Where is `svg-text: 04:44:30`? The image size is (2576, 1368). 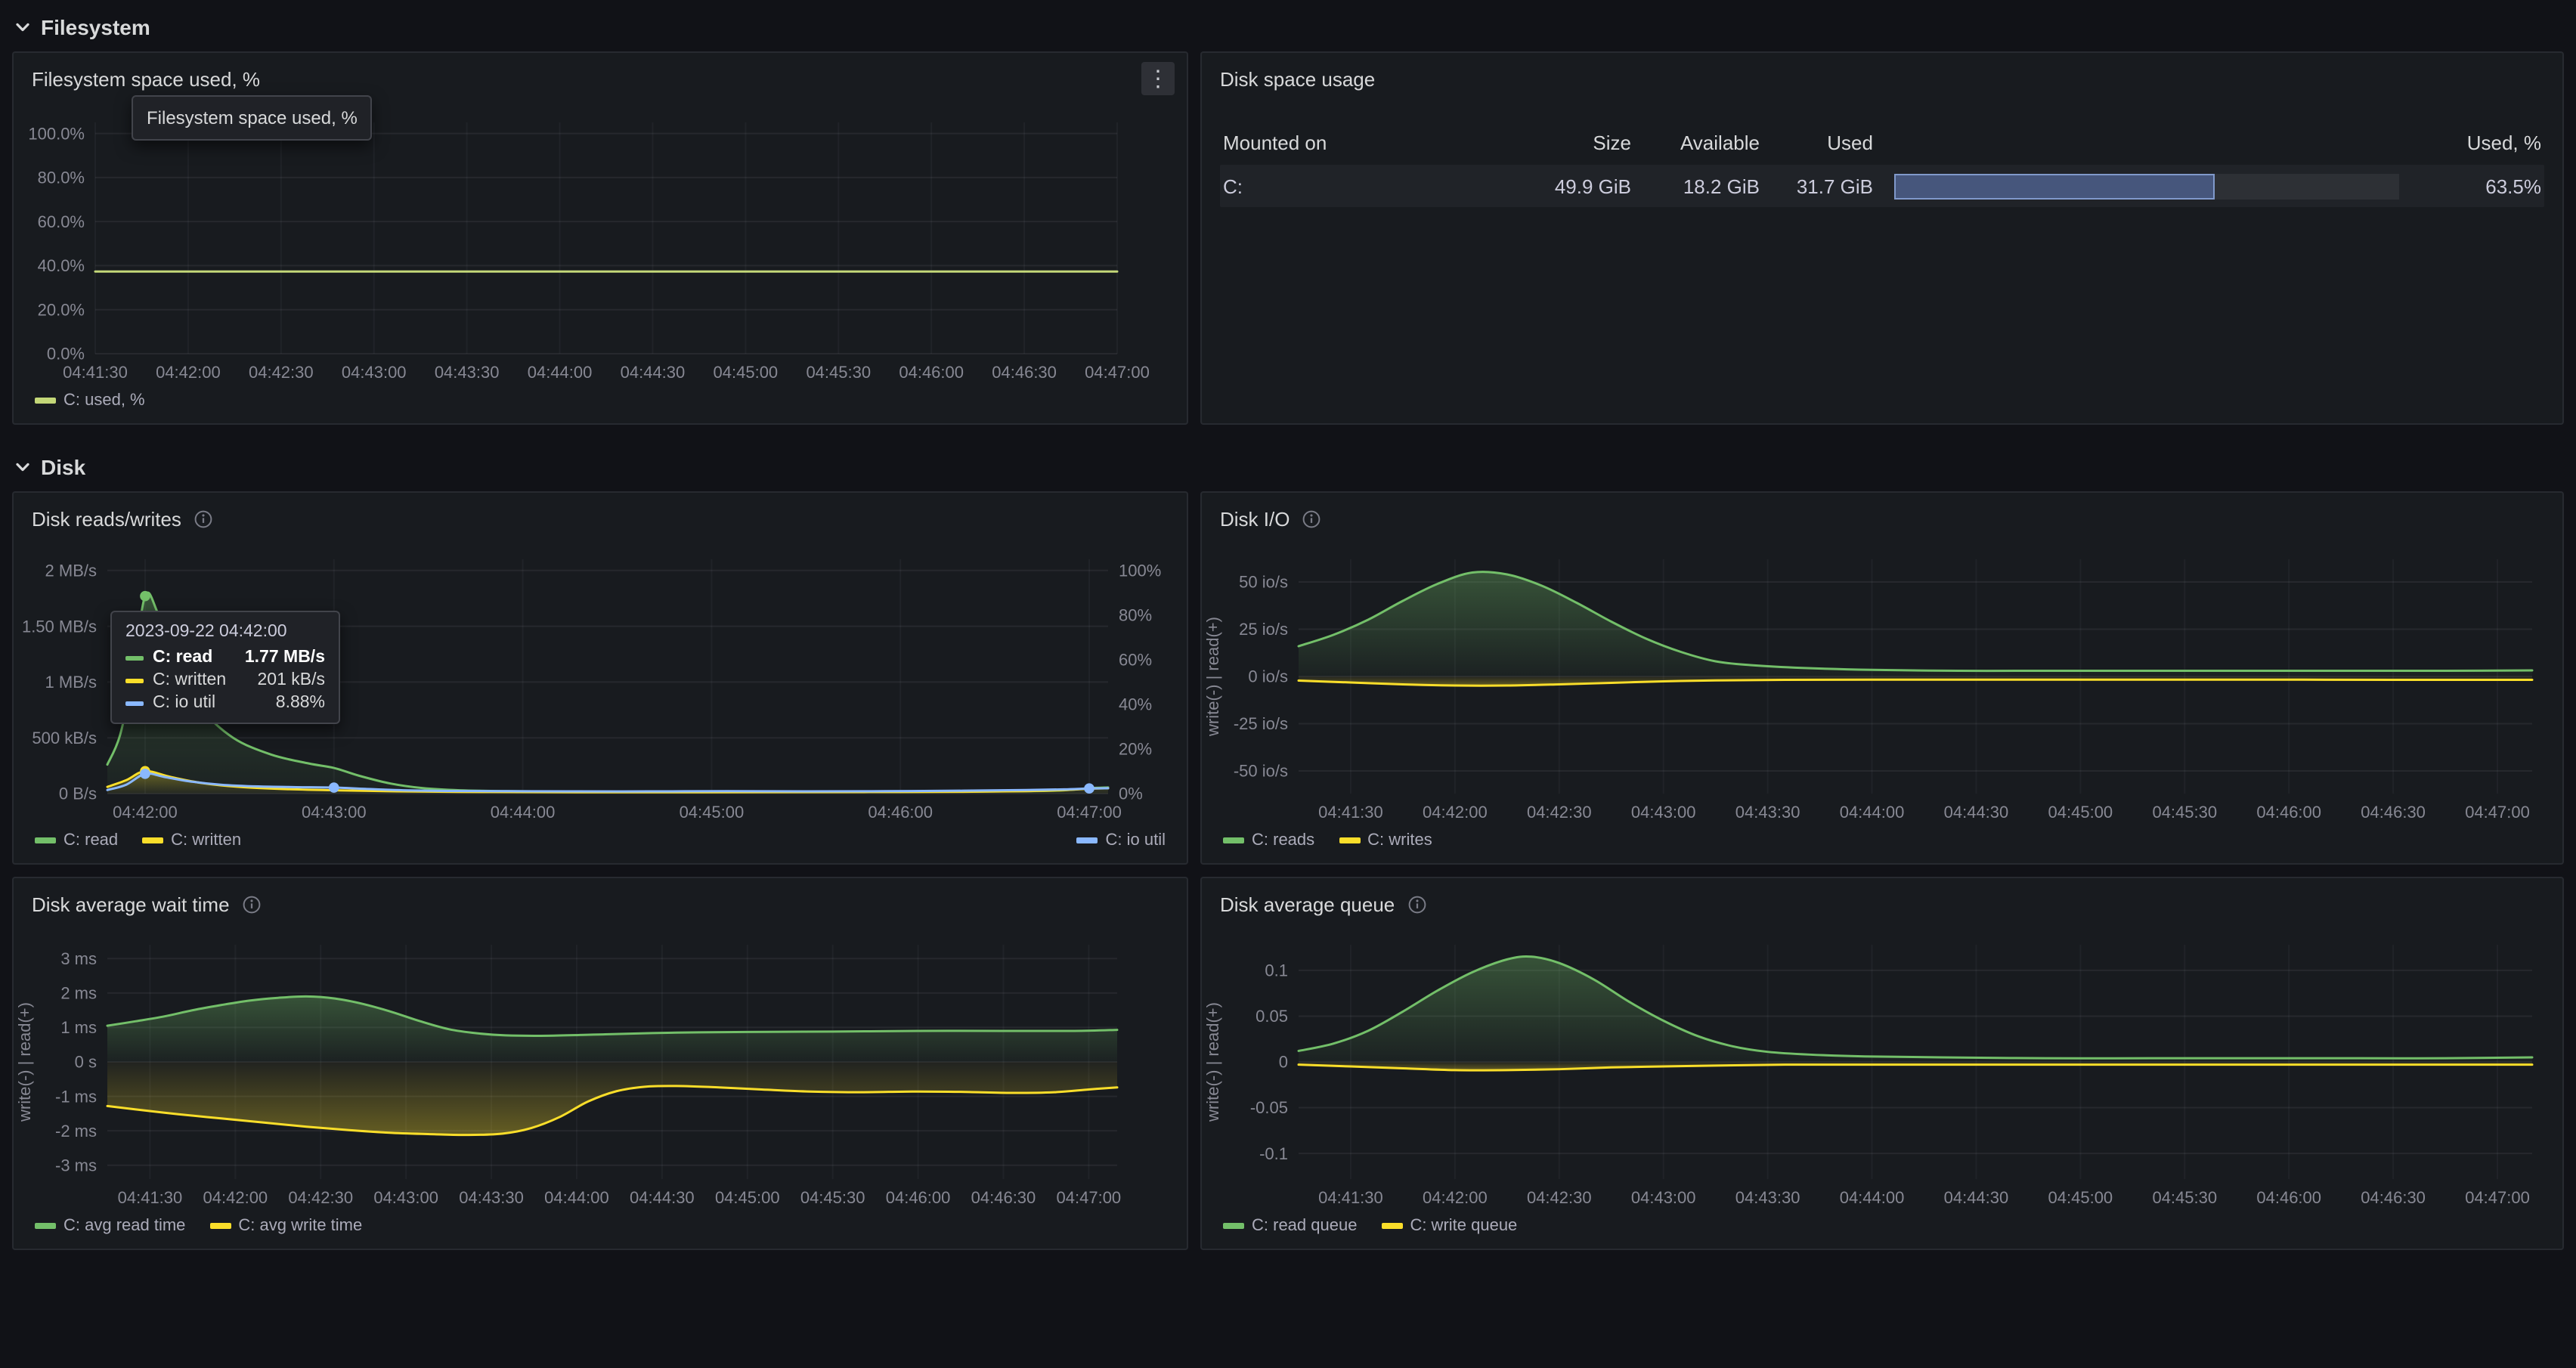
svg-text: 04:44:30 is located at coordinates (1976, 1198).